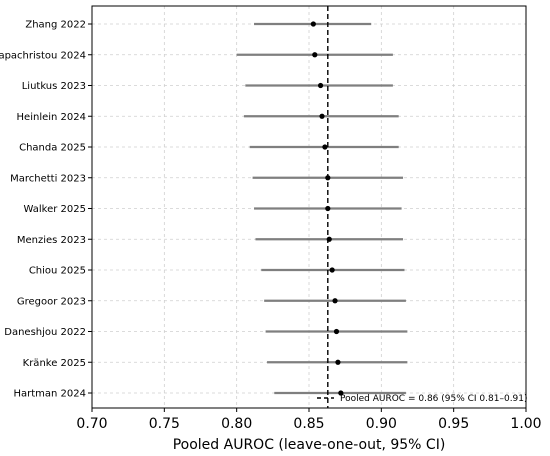 Image resolution: width=550 pixels, height=456 pixels. Describe the element at coordinates (51, 117) in the screenshot. I see `study-label: Heinlein 2024` at that location.